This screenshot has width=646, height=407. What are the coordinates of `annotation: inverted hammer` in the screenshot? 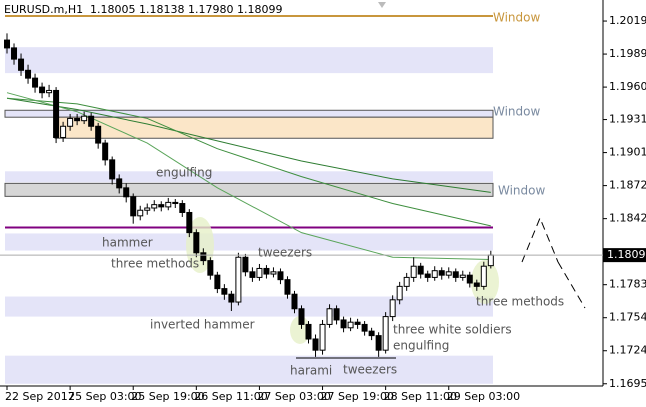 It's located at (202, 325).